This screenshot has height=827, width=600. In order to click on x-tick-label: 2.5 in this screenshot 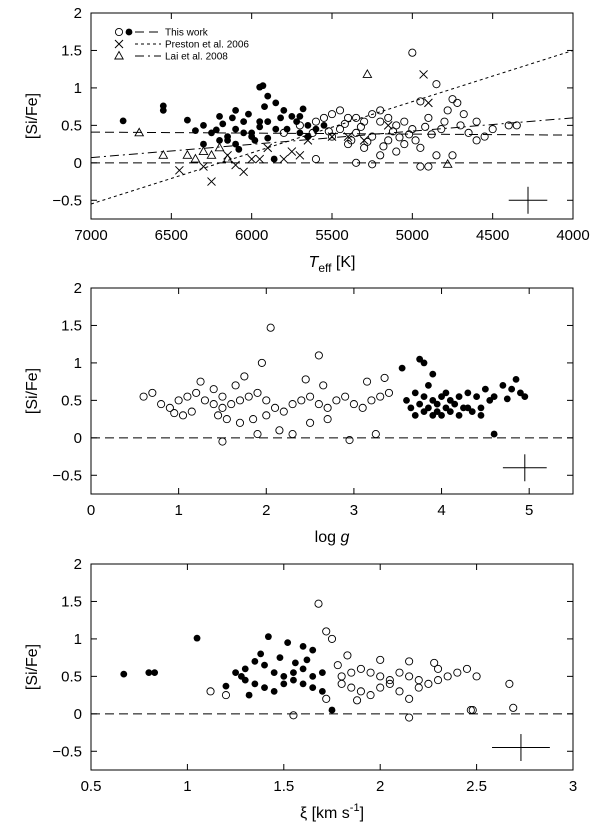, I will do `click(476, 786)`.